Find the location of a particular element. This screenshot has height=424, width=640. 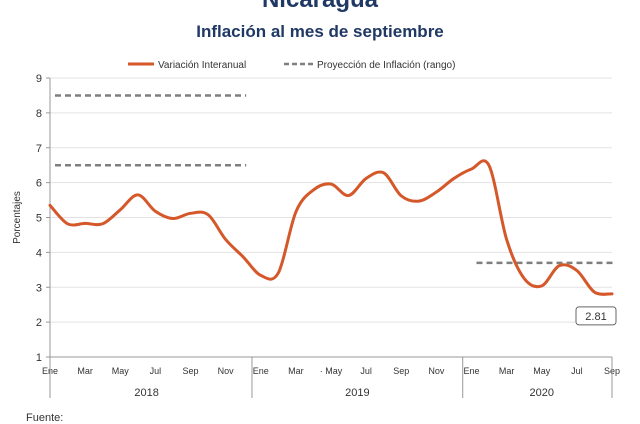

y-tick-label-2: 2 is located at coordinates (39, 323).